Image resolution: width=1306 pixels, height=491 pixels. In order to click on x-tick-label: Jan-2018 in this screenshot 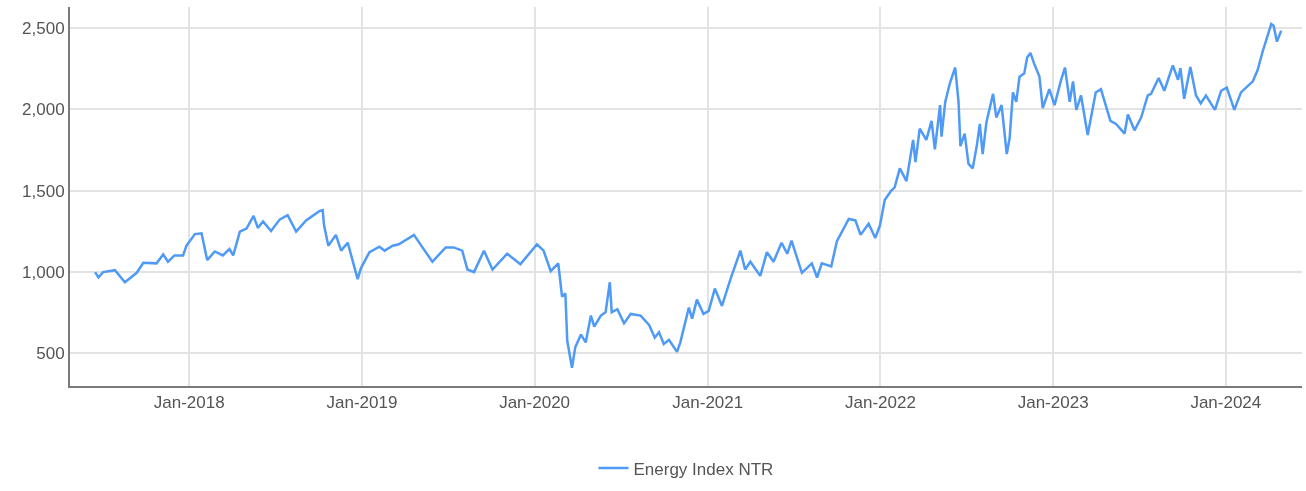, I will do `click(189, 403)`.